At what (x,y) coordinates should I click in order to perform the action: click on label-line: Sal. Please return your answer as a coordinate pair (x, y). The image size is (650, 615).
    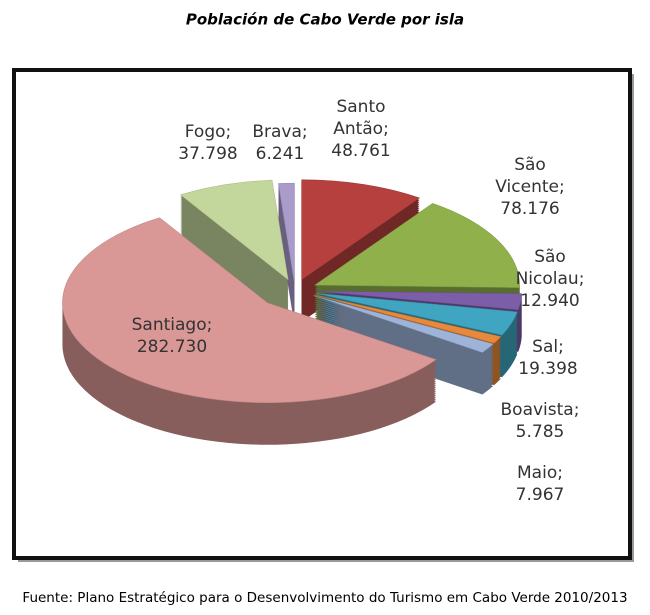
    Looking at the image, I should click on (545, 347).